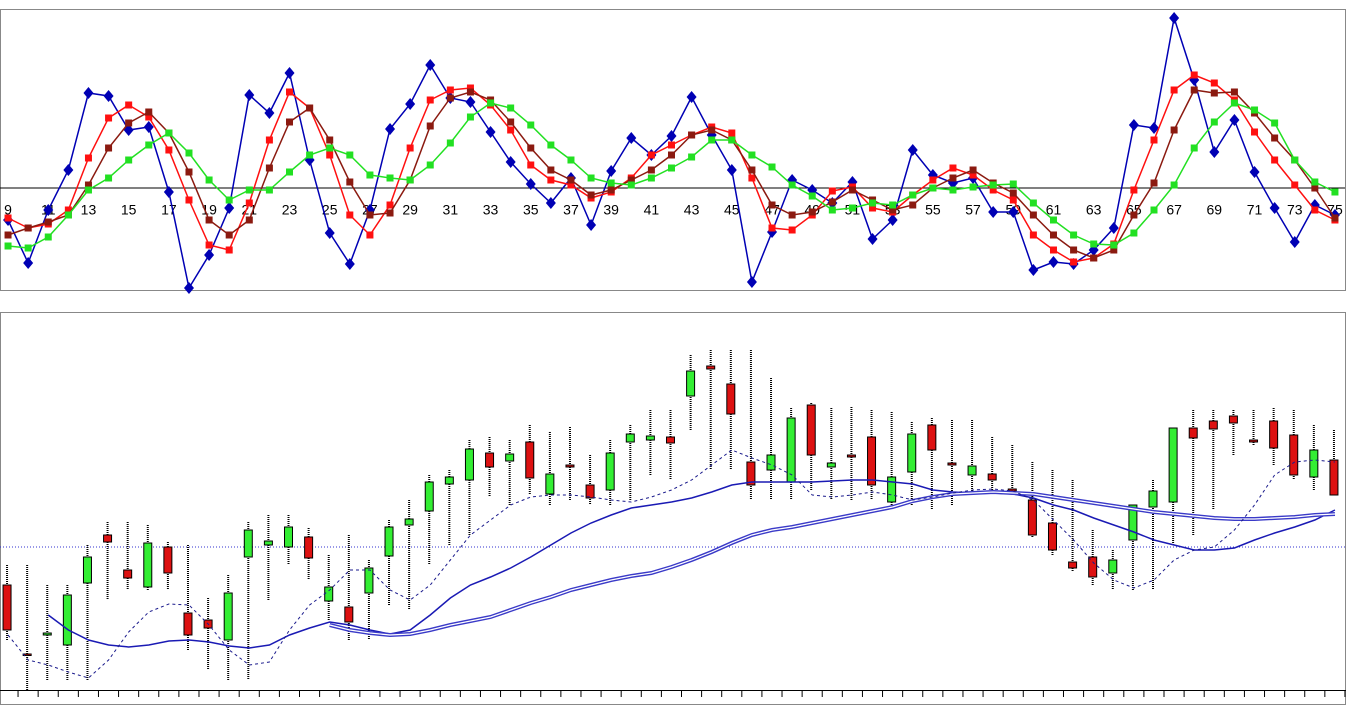 The height and width of the screenshot is (705, 1349). What do you see at coordinates (1215, 210) in the screenshot?
I see `x-tick-label: 69` at bounding box center [1215, 210].